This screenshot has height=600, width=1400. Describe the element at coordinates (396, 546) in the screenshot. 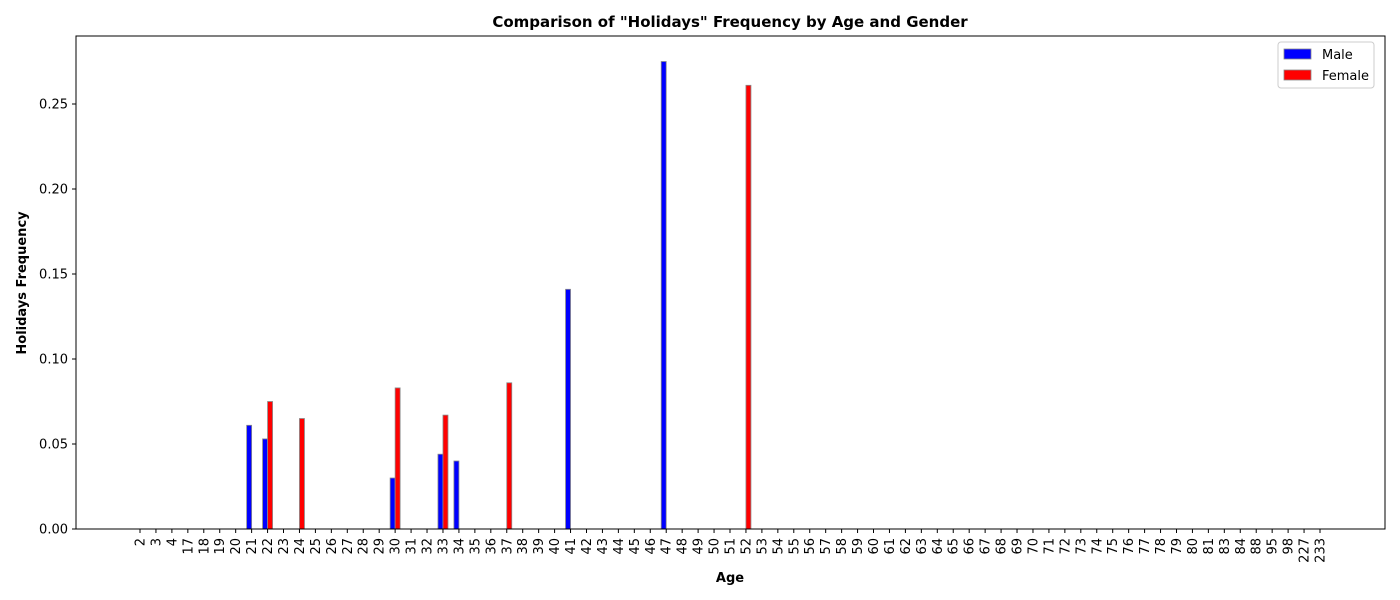

I see `x-tick-label: 30` at that location.